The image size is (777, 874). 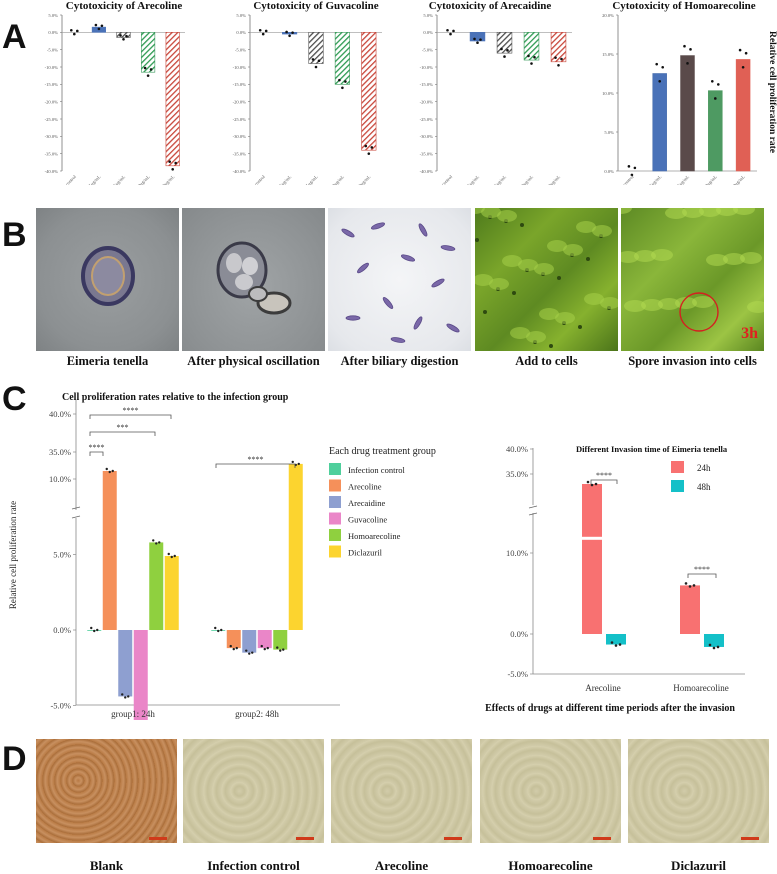 I want to click on panel-c-left-tick-label: -5.0%, so click(x=60, y=706).